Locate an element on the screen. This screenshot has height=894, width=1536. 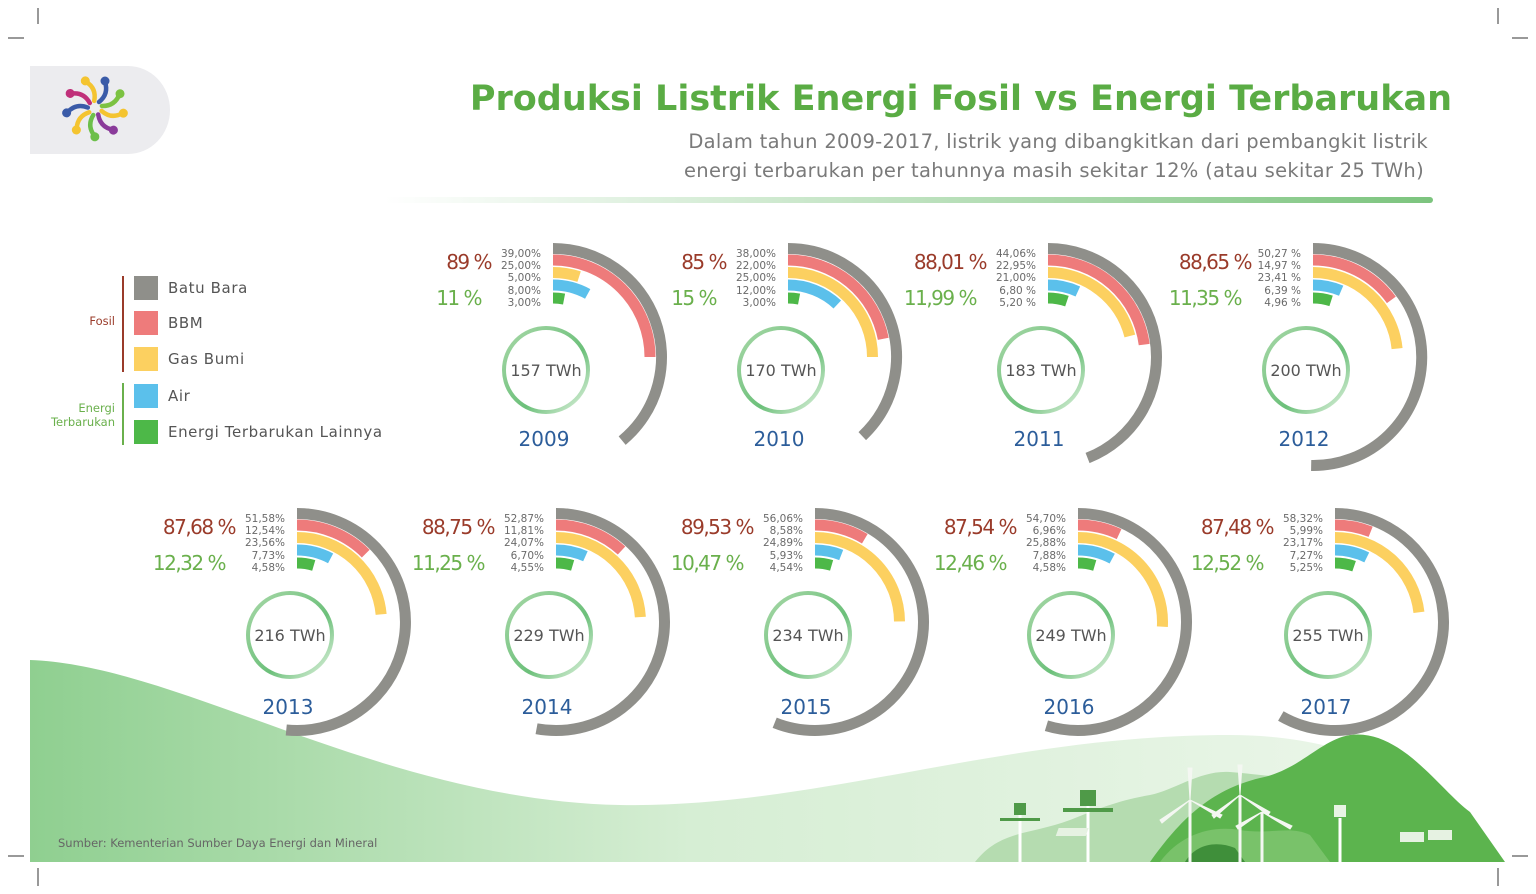
year-label: 2014 is located at coordinates (547, 707).